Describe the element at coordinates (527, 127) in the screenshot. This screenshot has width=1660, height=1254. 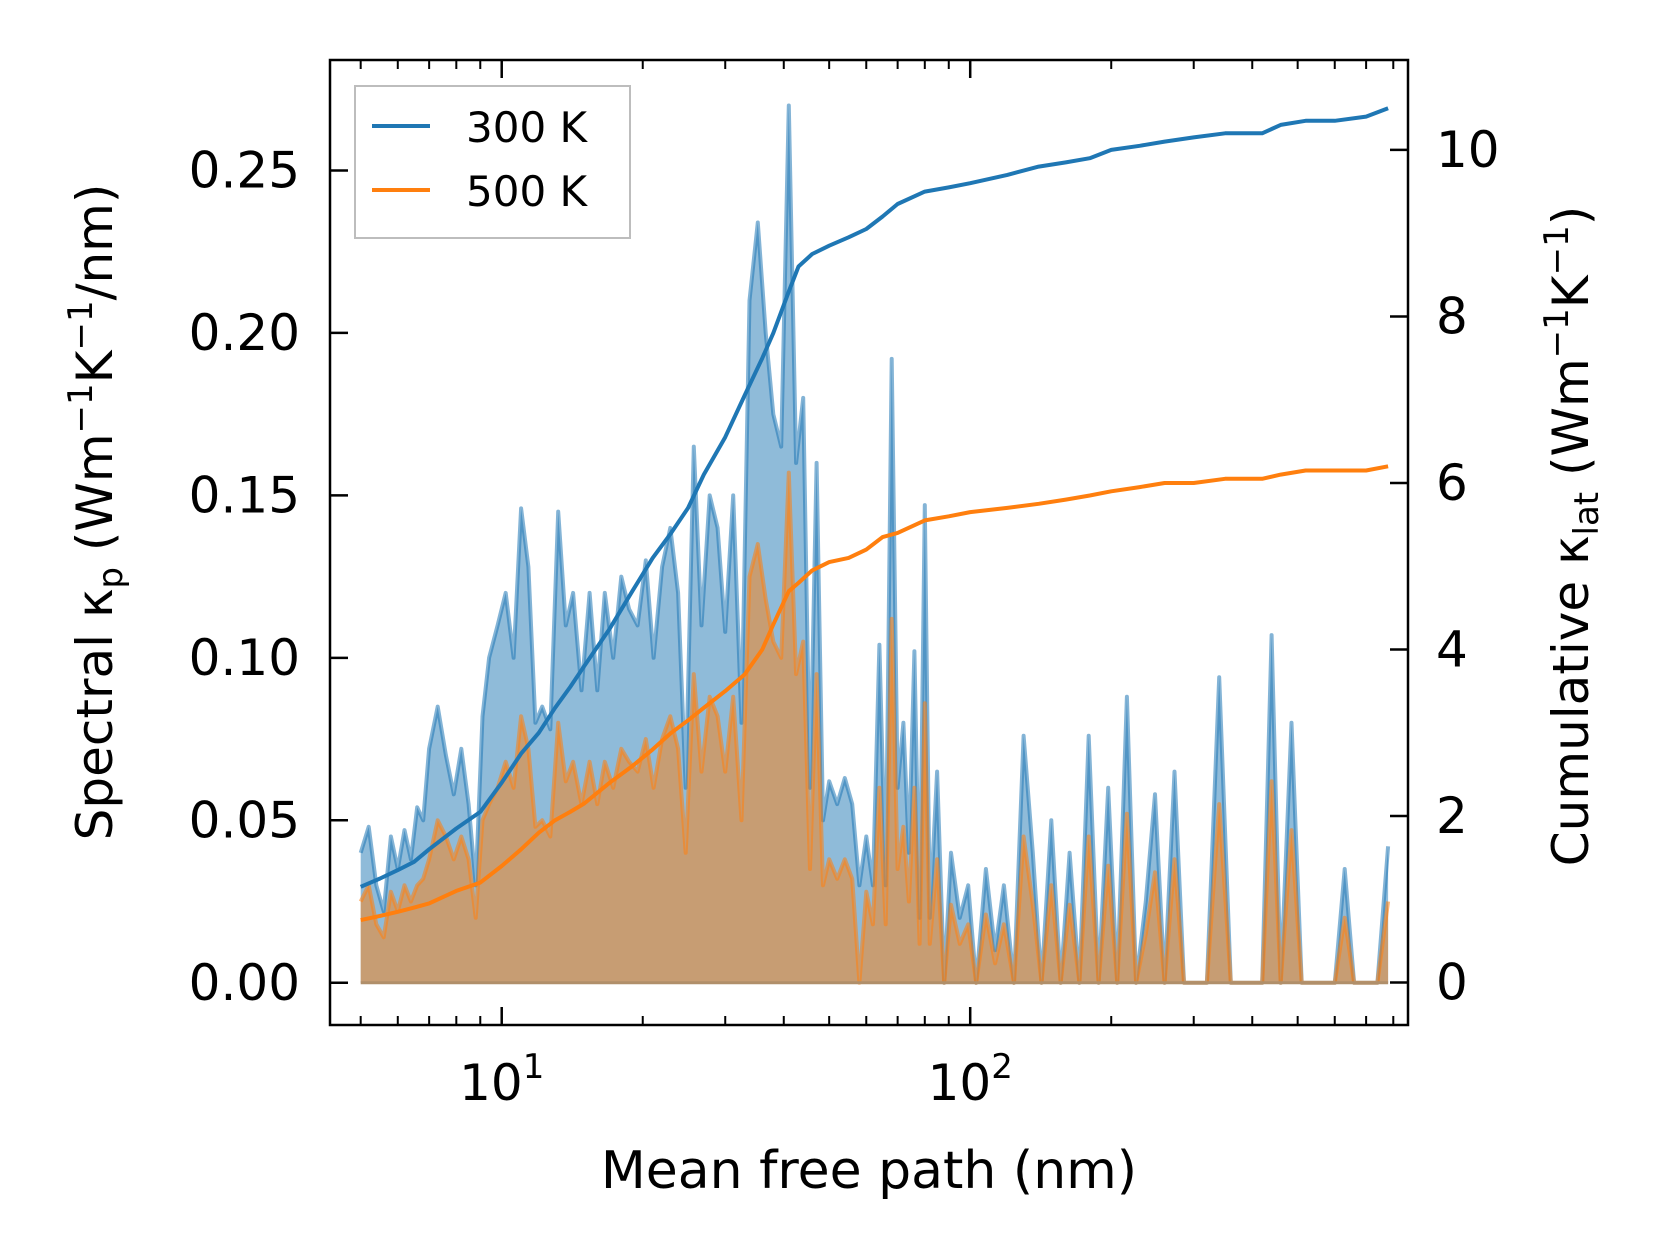
I see `legend-label-300k: 300 K` at that location.